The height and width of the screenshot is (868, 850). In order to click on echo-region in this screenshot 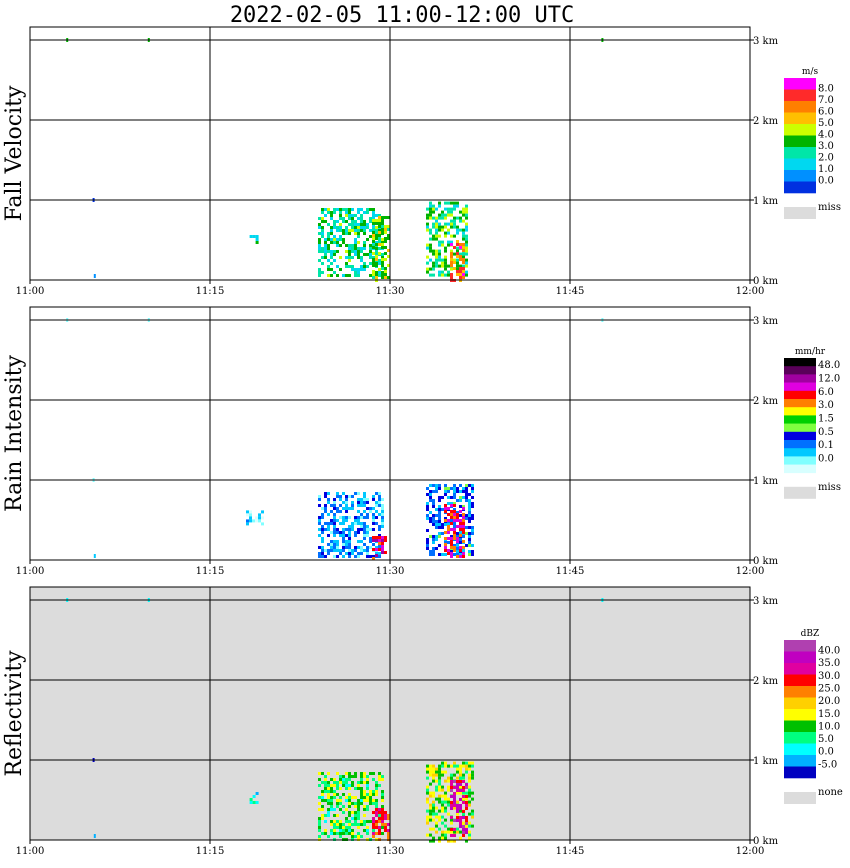, I will do `click(379, 548)`.